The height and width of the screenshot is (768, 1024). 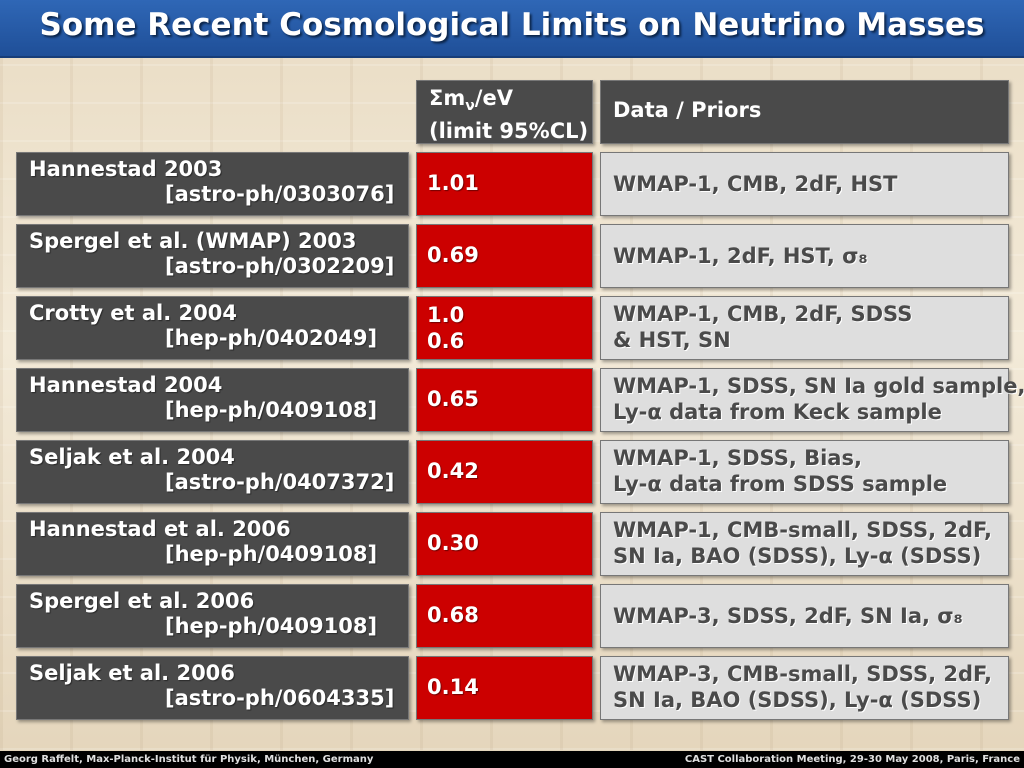 I want to click on data-priors-box: WMAP-1, CMB, 2dF, HST, so click(x=804, y=184).